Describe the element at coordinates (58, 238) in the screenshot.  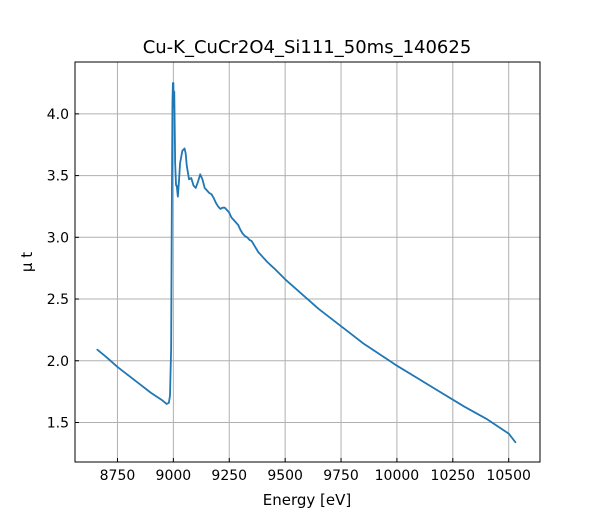
I see `y-tick-label: 3.0` at that location.